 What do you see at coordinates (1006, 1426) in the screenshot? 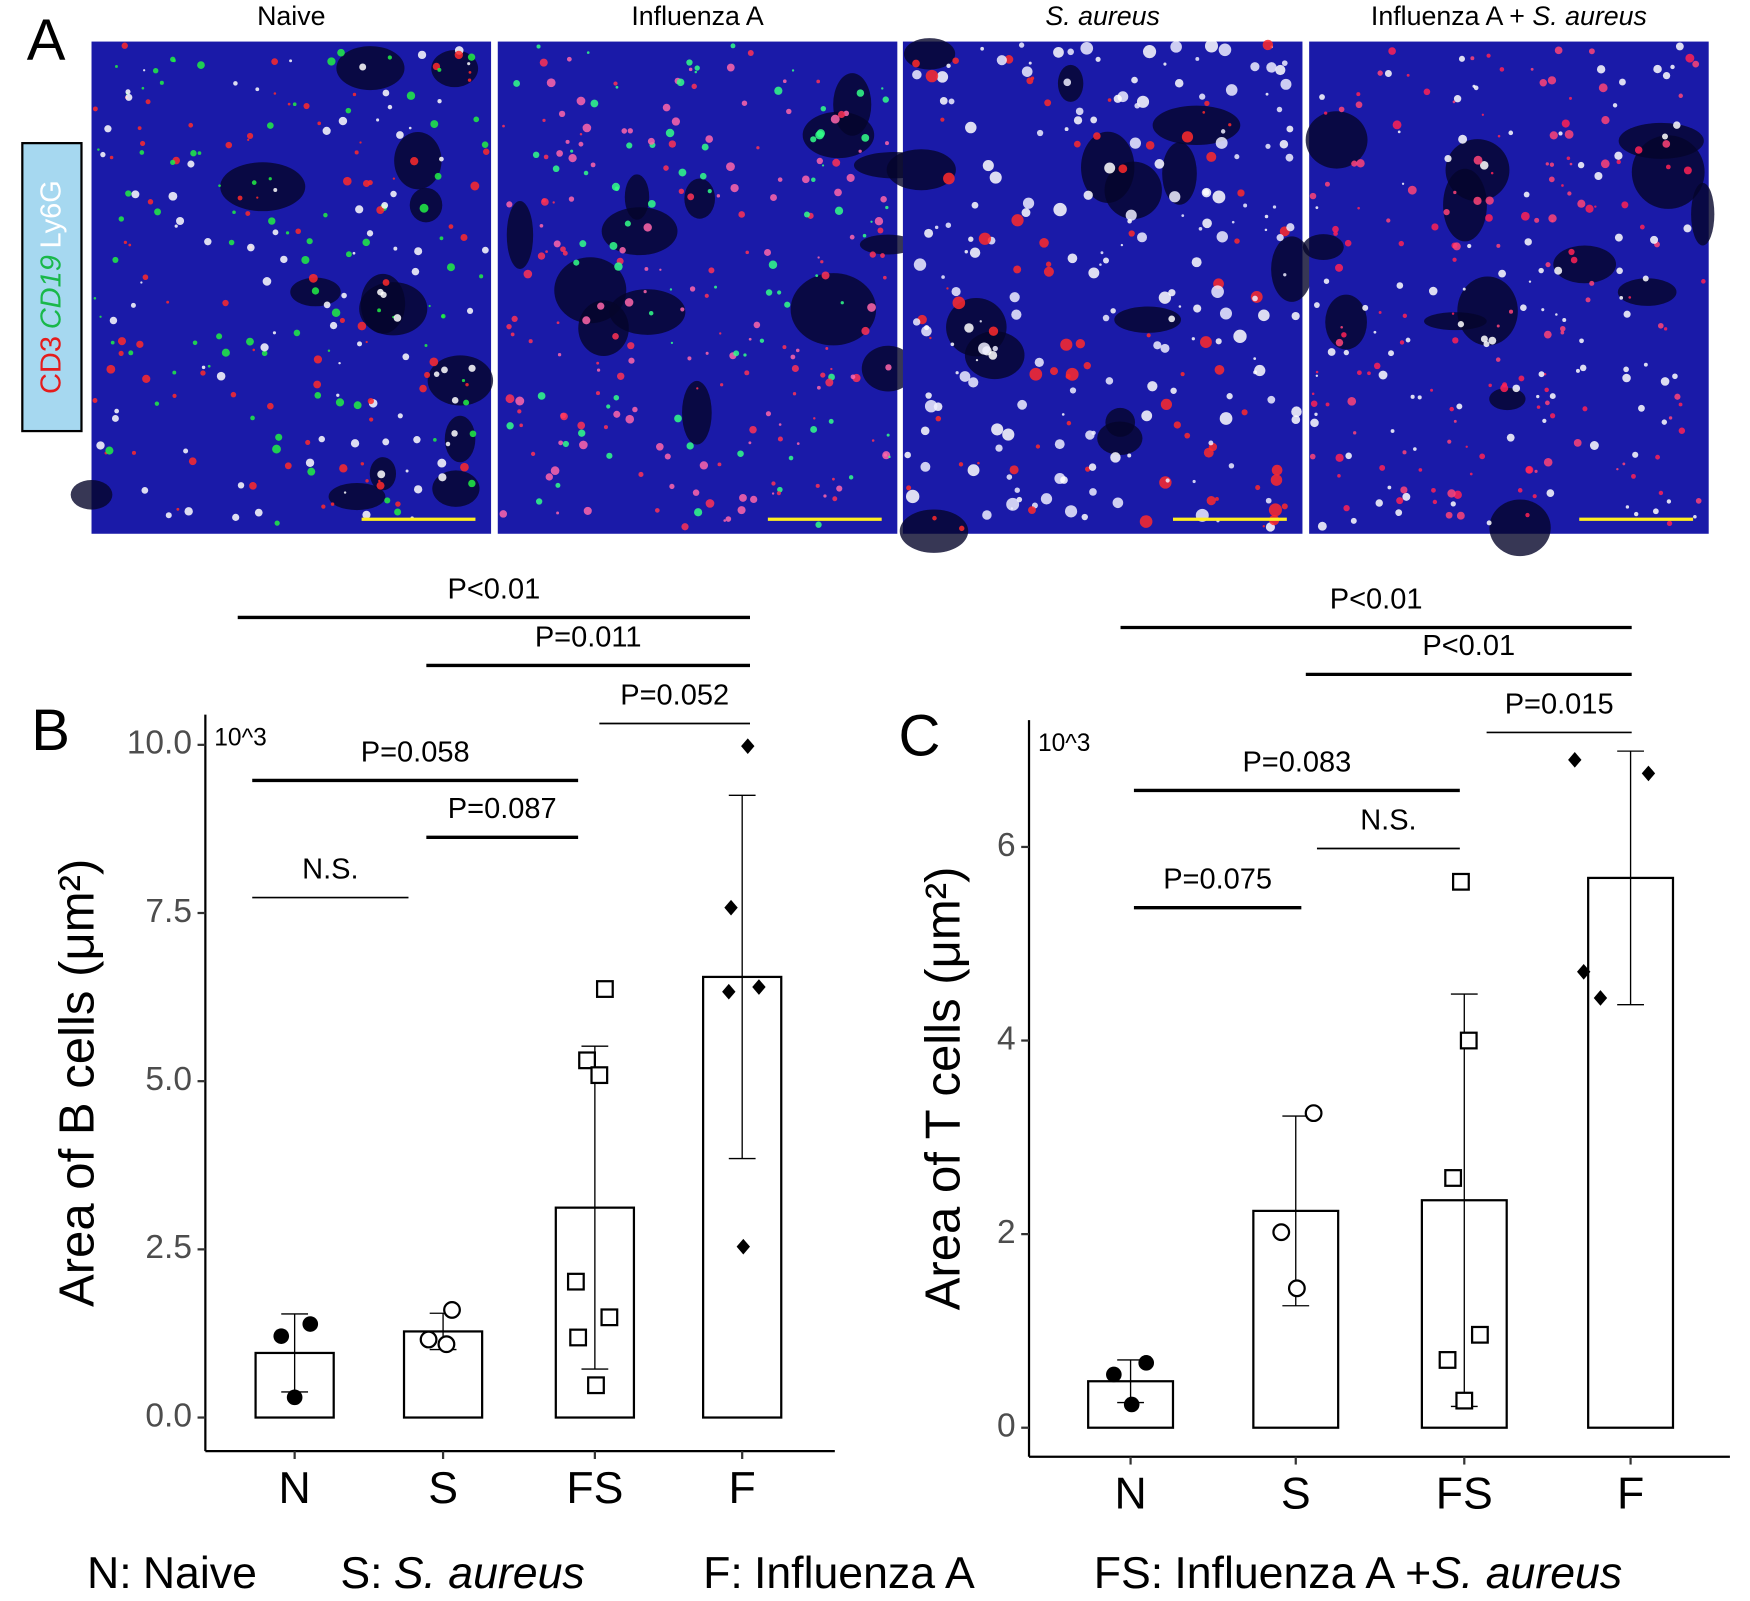
I see `y-tick-label: 0` at bounding box center [1006, 1426].